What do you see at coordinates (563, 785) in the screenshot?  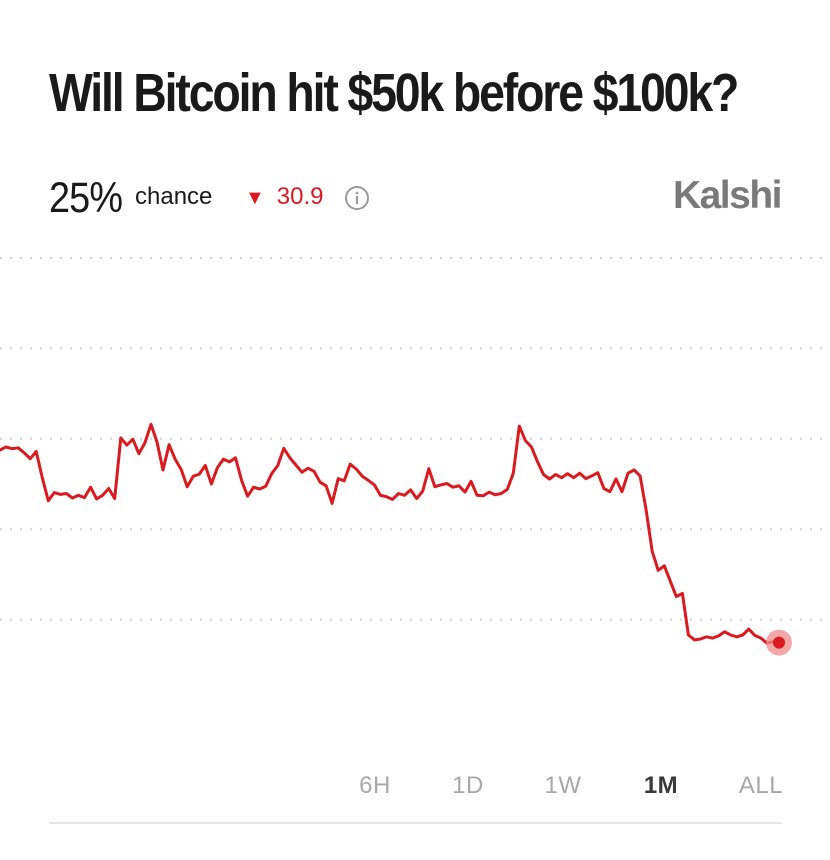 I see `range-tab-1w: 1W` at bounding box center [563, 785].